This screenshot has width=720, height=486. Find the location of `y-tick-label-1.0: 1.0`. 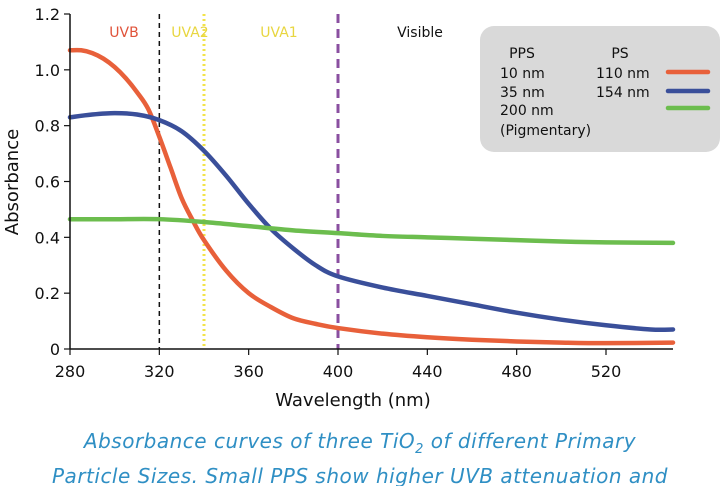

y-tick-label-1.0: 1.0 is located at coordinates (47, 70).